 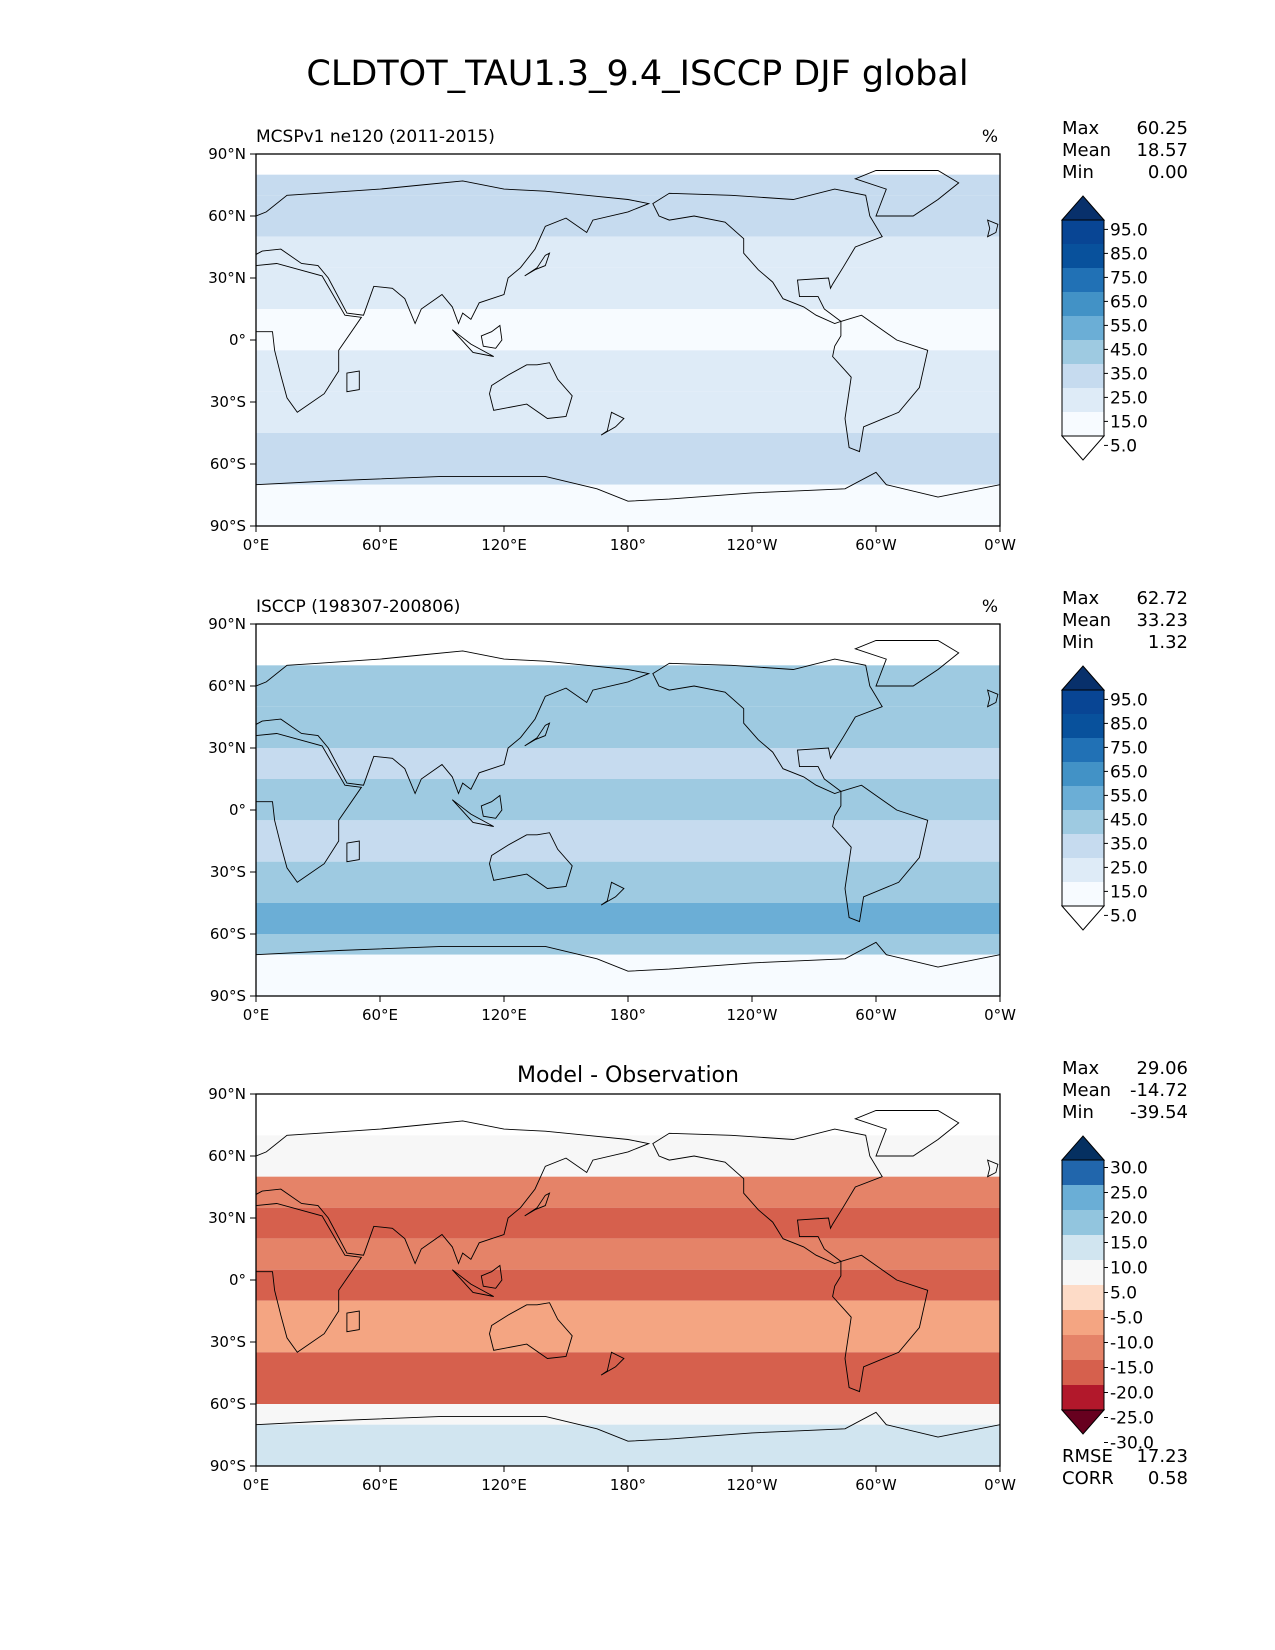 I want to click on panel-left-title: ISCCP (198307-200806), so click(x=358, y=607).